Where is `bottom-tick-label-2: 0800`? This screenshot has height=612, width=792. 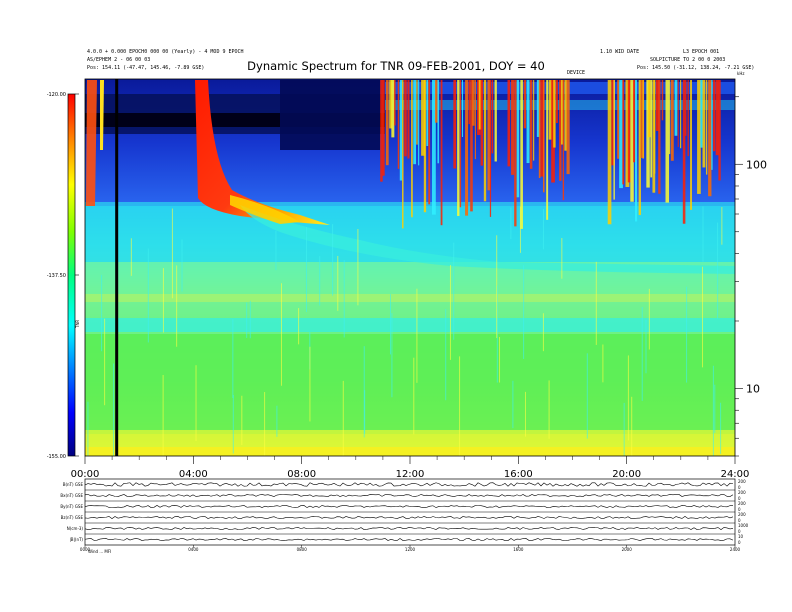
bottom-tick-label-2: 0800 is located at coordinates (302, 549).